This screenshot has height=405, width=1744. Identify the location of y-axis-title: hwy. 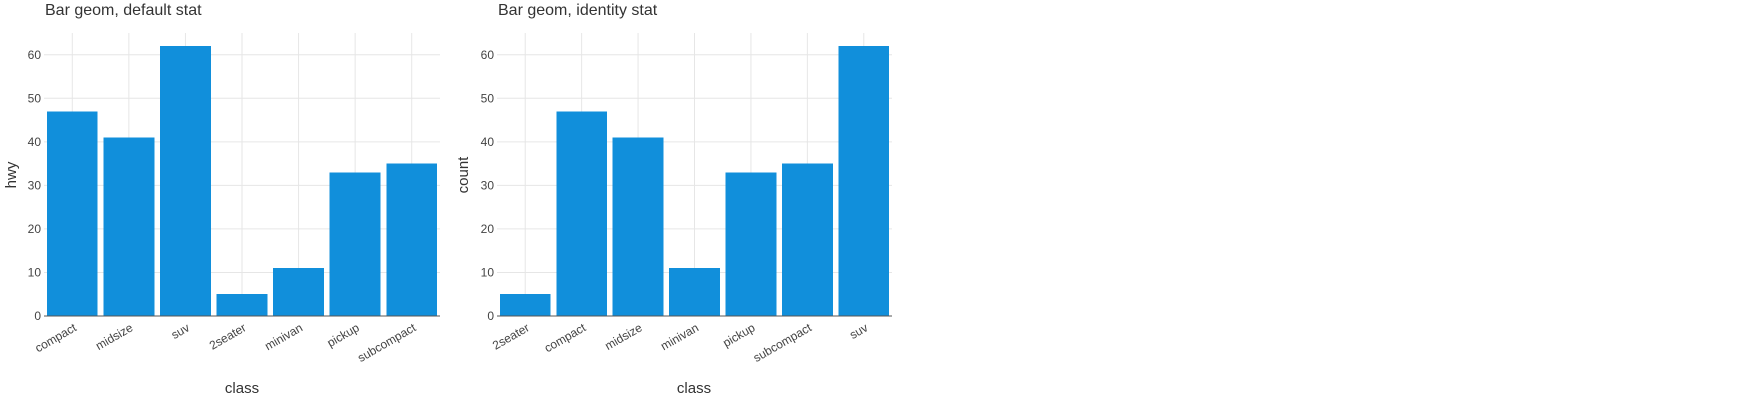
(11, 174).